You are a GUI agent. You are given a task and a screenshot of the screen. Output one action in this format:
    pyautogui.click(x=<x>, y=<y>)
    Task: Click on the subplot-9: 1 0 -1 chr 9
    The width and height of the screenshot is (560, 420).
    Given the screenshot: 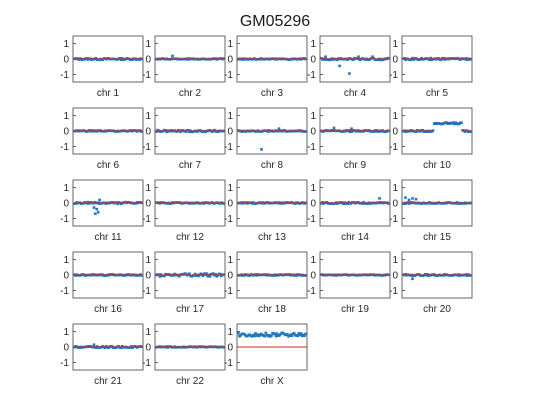 What is the action you would take?
    pyautogui.click(x=349, y=139)
    